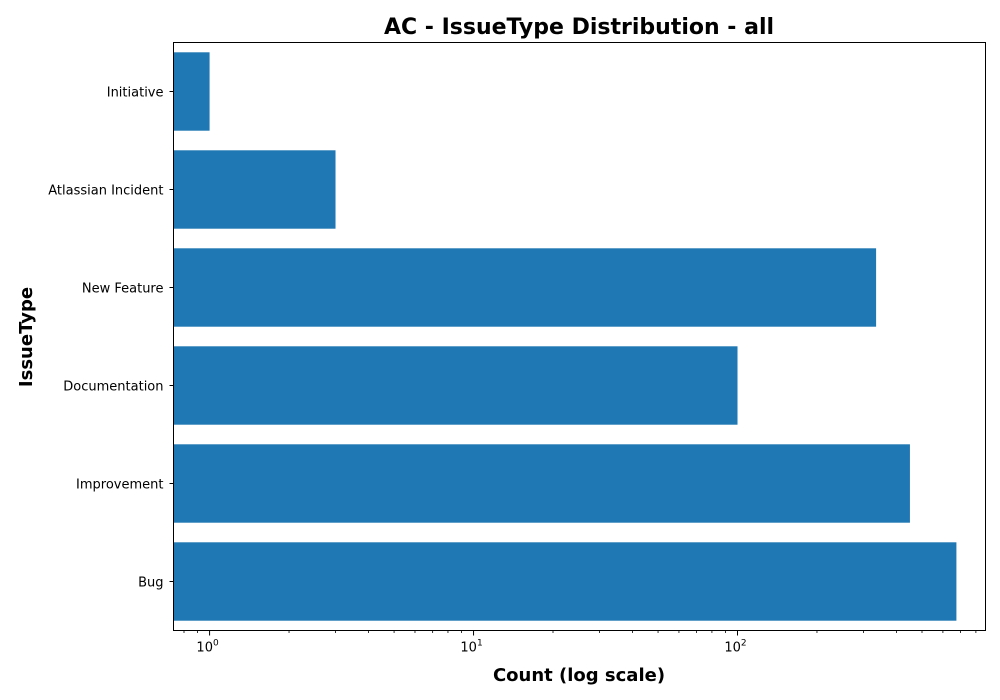  I want to click on bar-initiative, so click(191, 91).